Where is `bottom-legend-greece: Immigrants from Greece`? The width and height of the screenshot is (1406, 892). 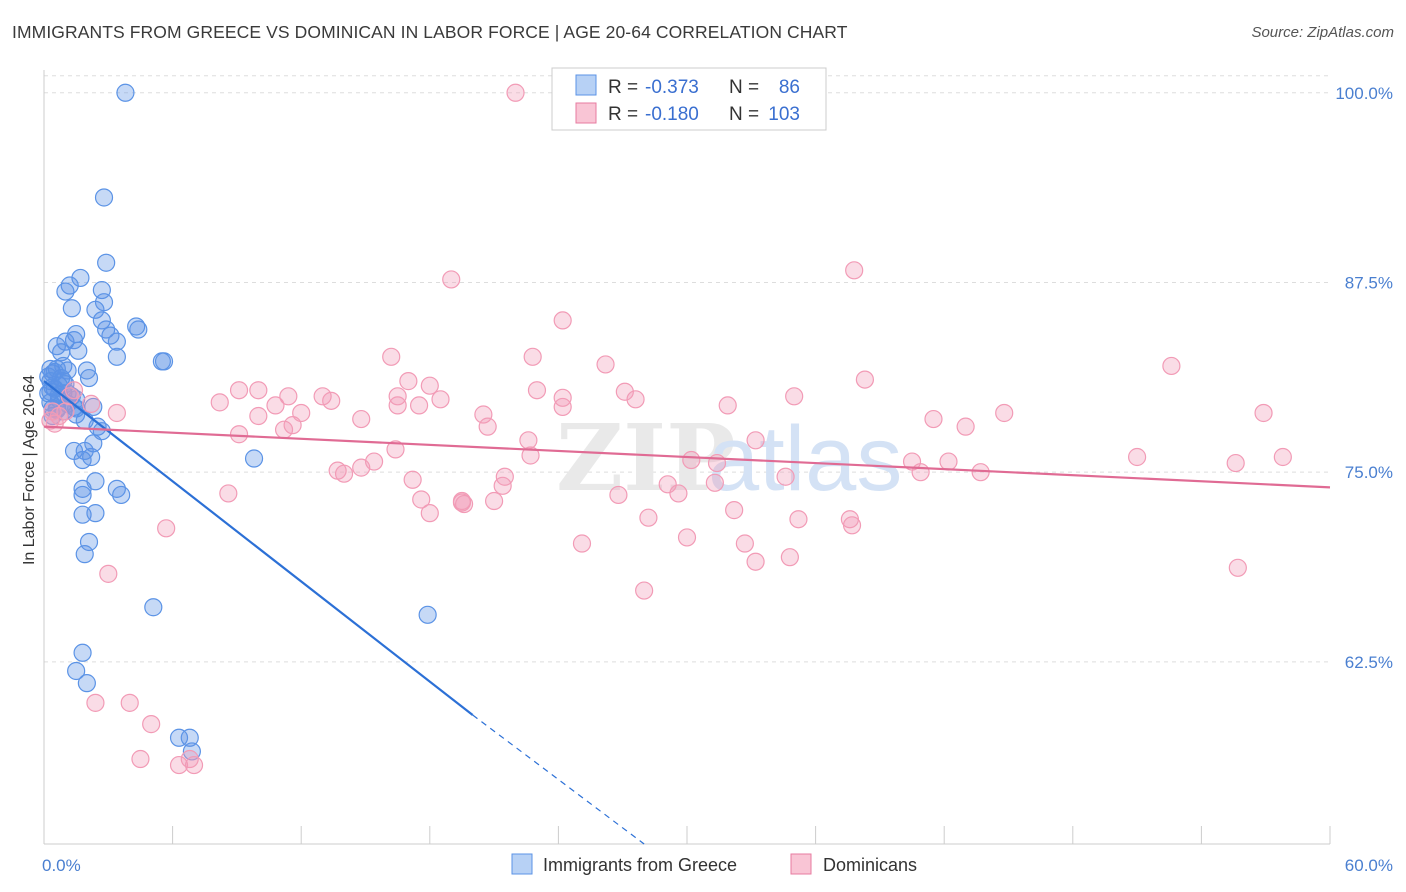
bottom-legend-greece: Immigrants from Greece is located at coordinates (640, 865).